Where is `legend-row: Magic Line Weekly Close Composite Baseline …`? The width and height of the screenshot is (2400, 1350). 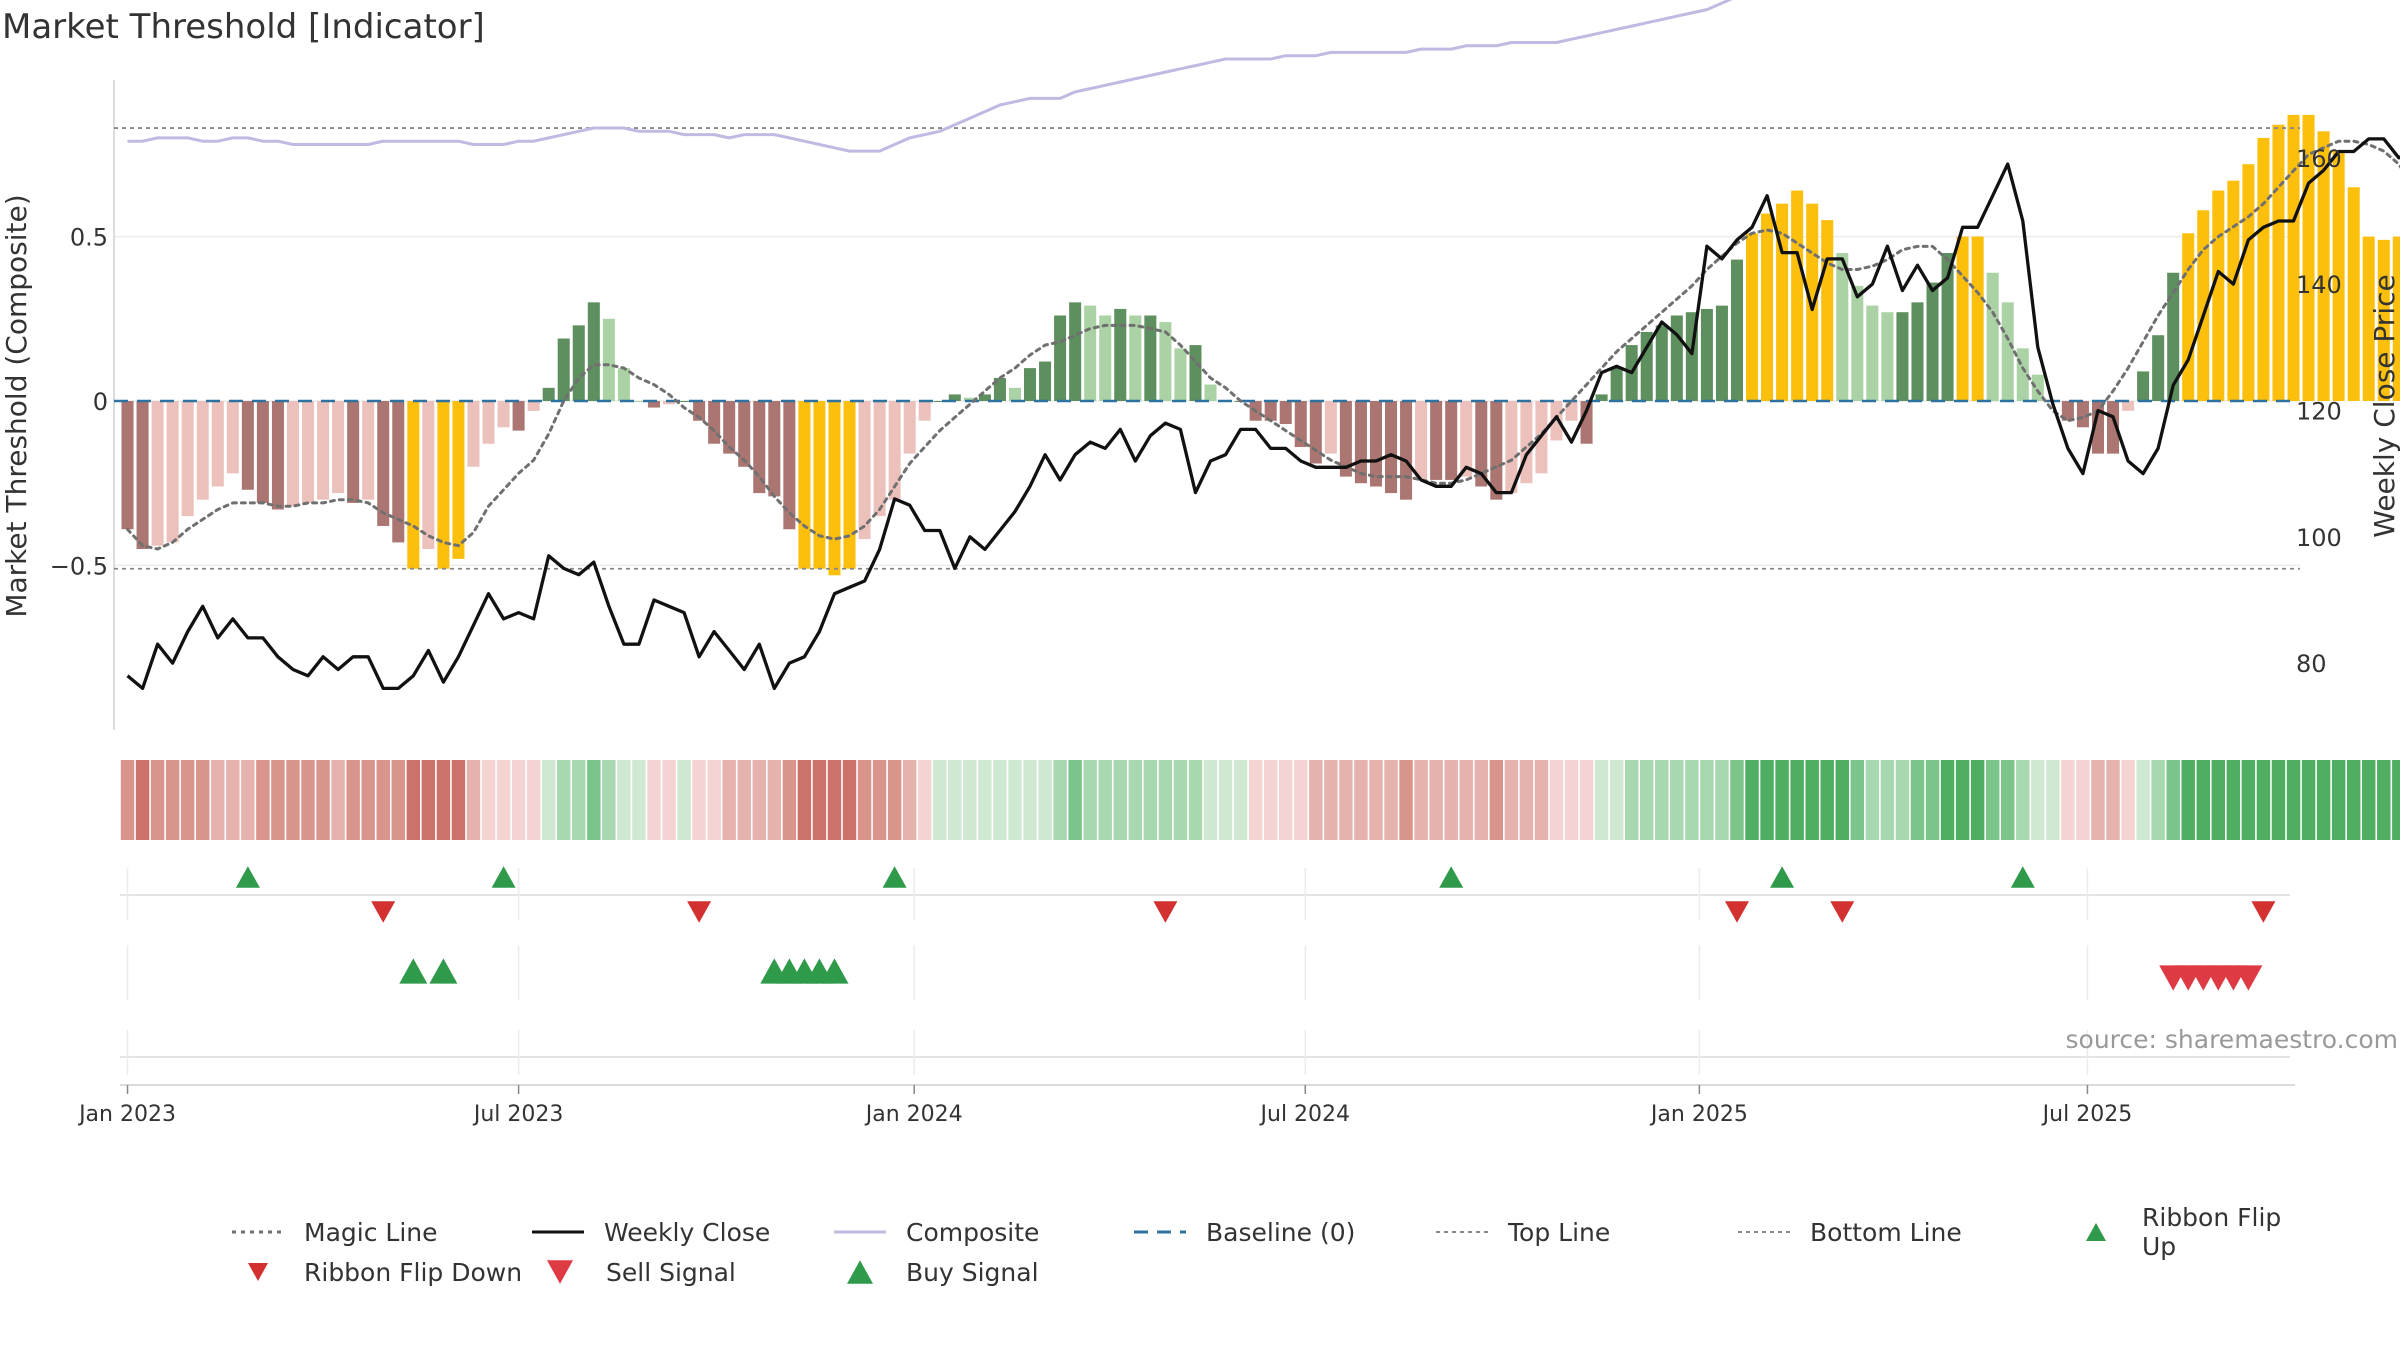 legend-row: Magic Line Weekly Close Composite Baseline … is located at coordinates (1305, 1232).